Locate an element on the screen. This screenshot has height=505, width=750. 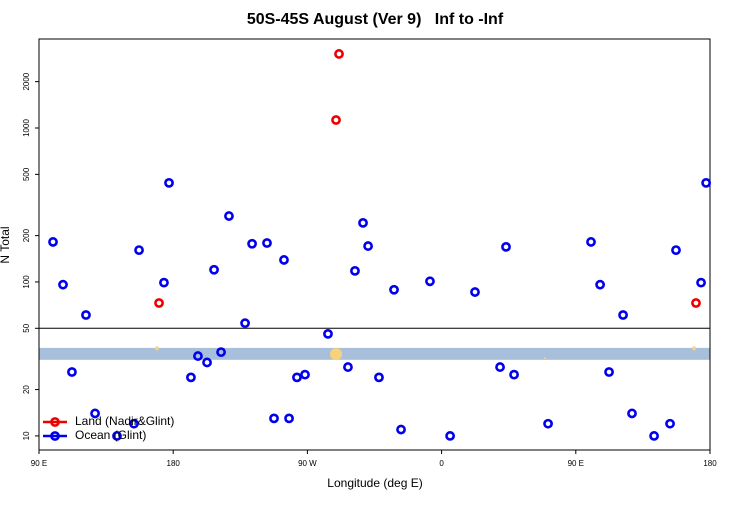
legend-label: Ocean (Glint) is located at coordinates (110, 435).